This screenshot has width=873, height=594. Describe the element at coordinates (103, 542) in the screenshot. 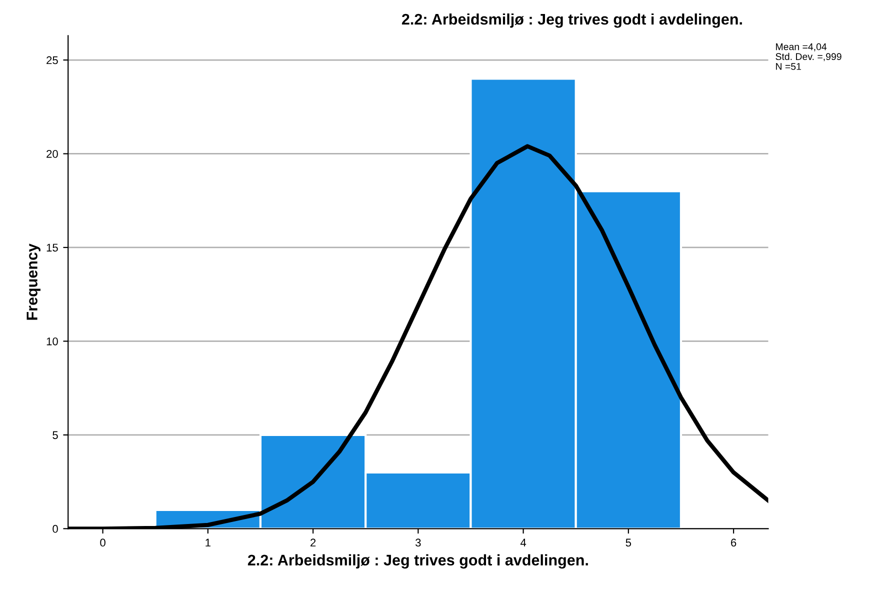

I see `x-tick-label: 0` at that location.